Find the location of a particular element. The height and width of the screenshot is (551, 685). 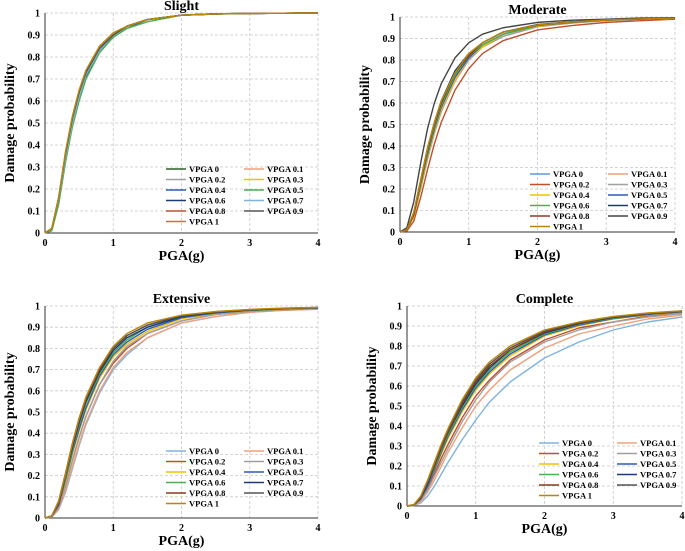

legend-label: VPGA 0.6 is located at coordinates (207, 483).